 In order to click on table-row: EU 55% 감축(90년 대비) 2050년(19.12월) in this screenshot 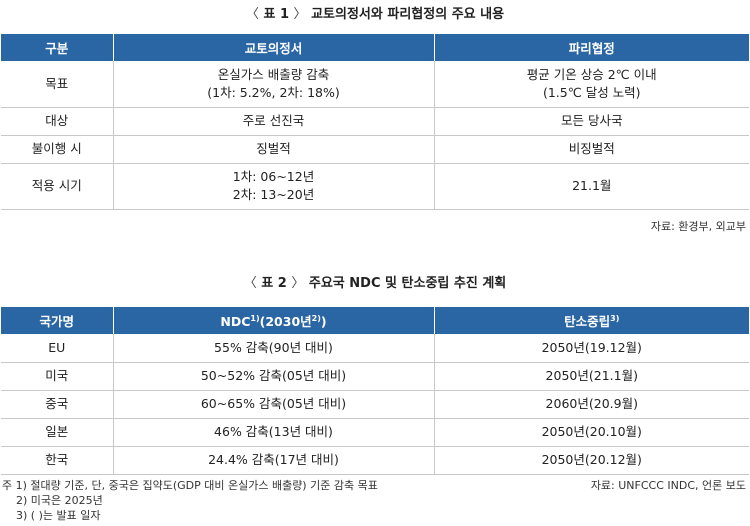, I will do `click(375, 348)`.